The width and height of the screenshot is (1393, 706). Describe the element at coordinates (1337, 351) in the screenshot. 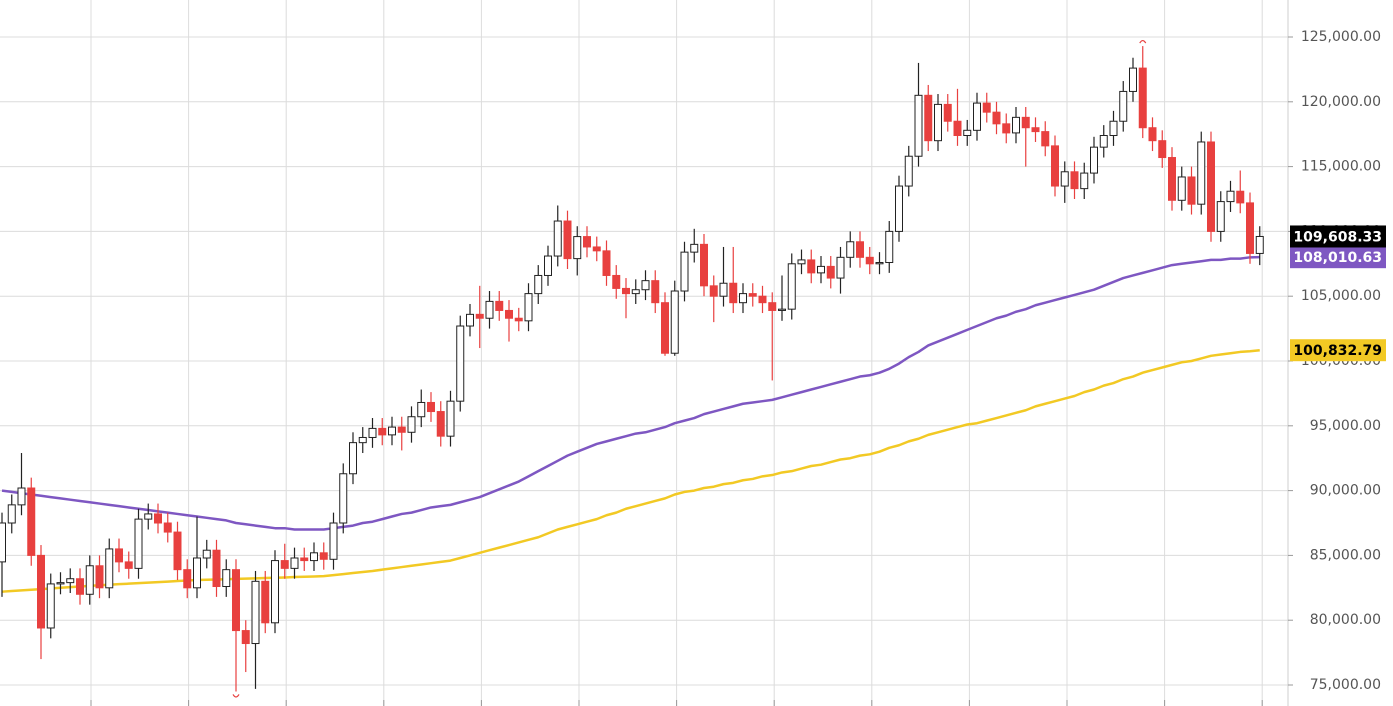

I see `price-tag-label: 100,832.79` at that location.